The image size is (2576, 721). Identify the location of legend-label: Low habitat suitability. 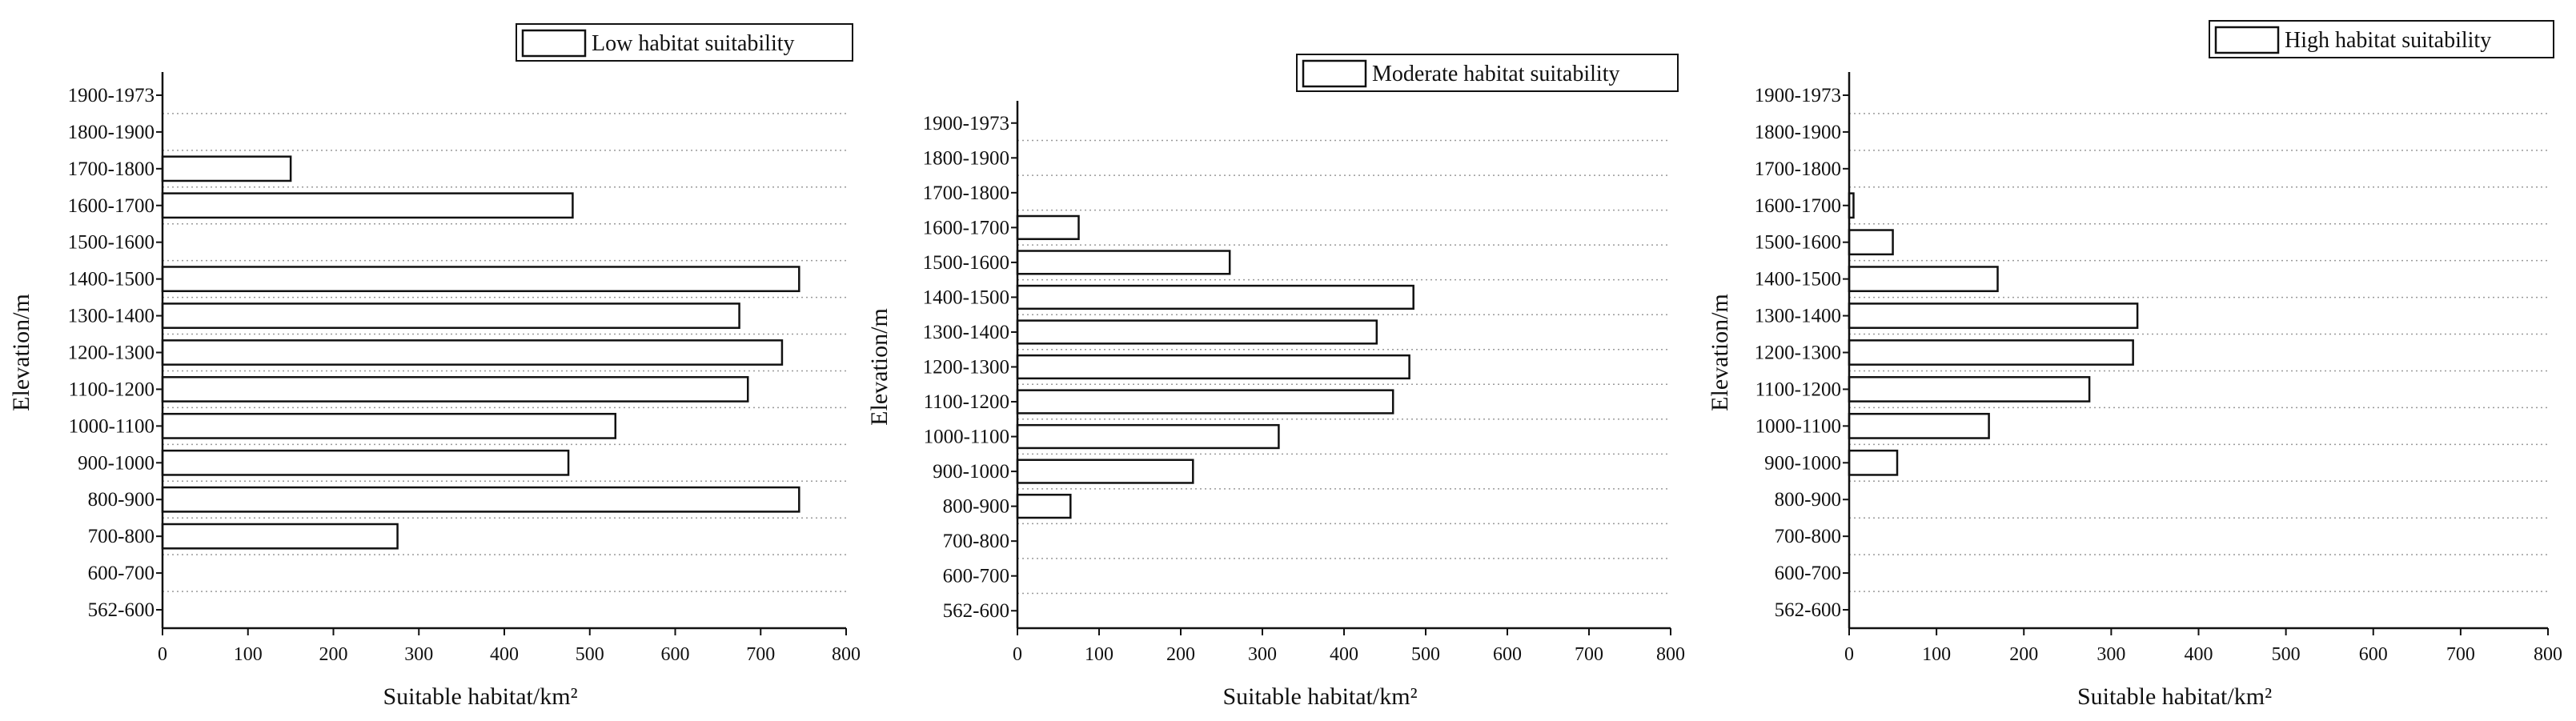
(694, 43).